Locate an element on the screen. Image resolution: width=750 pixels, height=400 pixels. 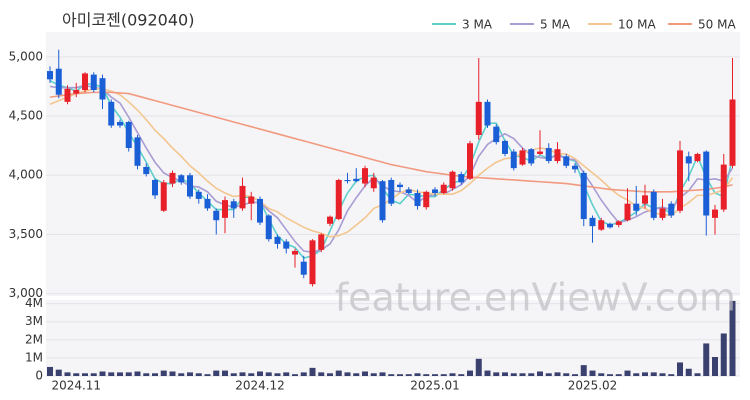
x-tick-label: 2025.02 is located at coordinates (593, 386).